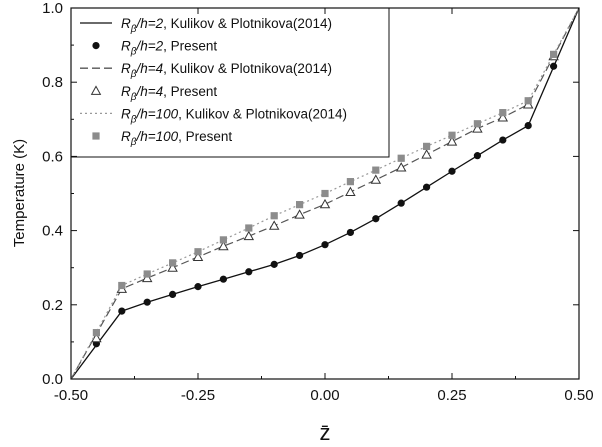 This screenshot has height=447, width=602. I want to click on x-tick-label: 0.25, so click(451, 395).